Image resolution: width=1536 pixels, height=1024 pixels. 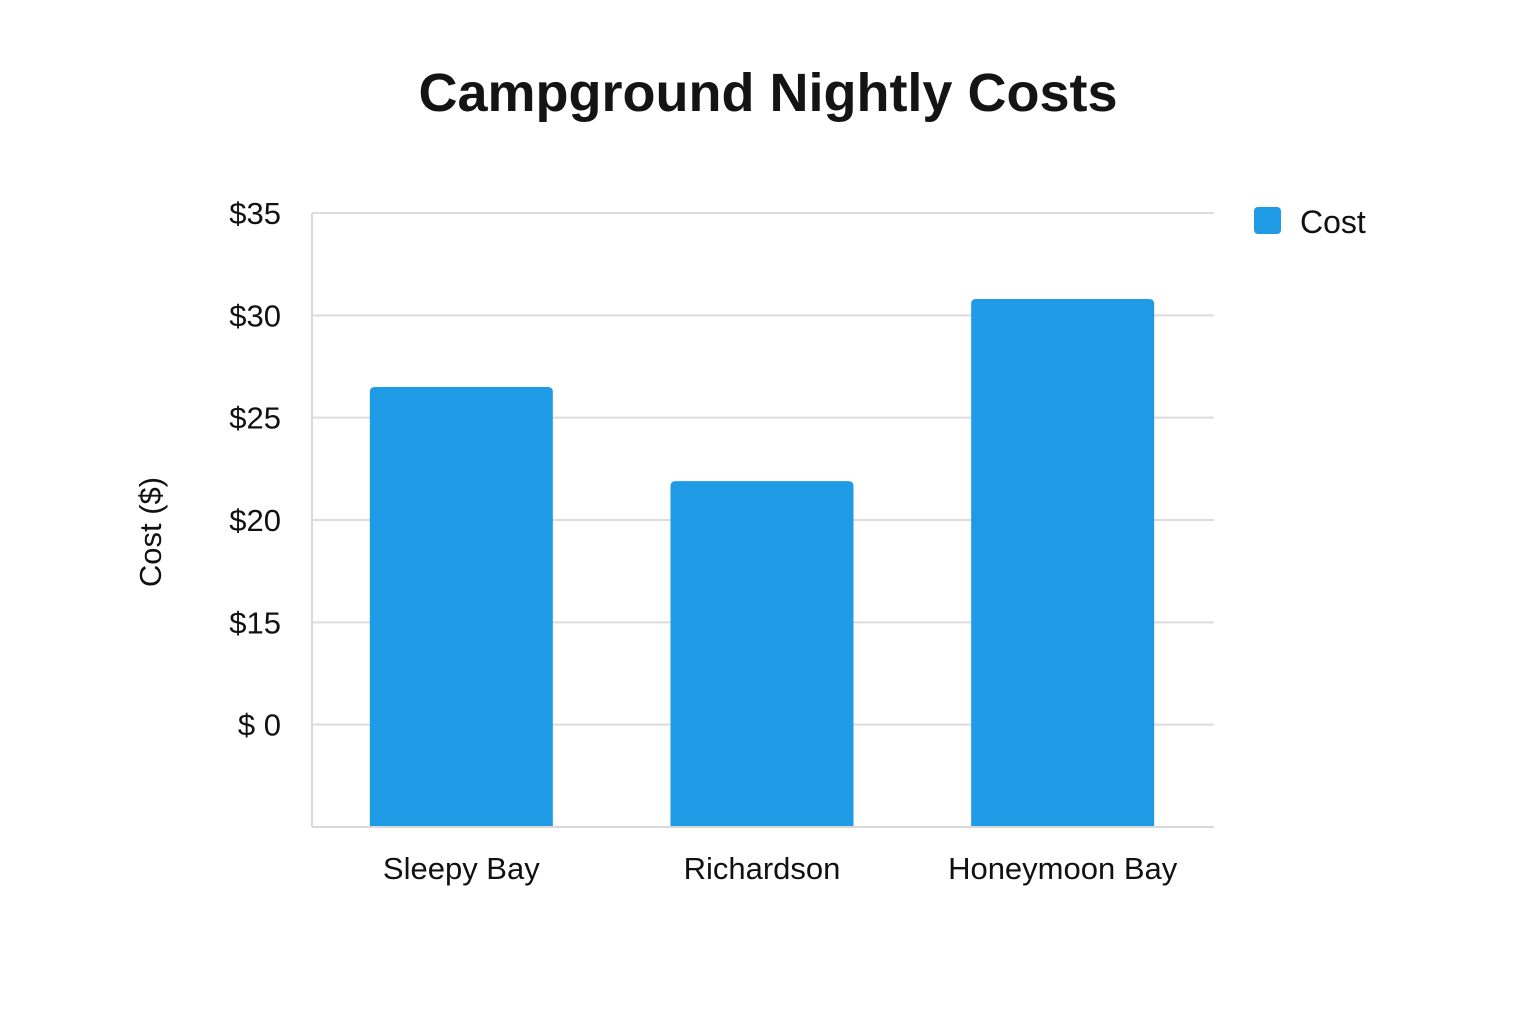 What do you see at coordinates (762, 653) in the screenshot?
I see `bar-richardson` at bounding box center [762, 653].